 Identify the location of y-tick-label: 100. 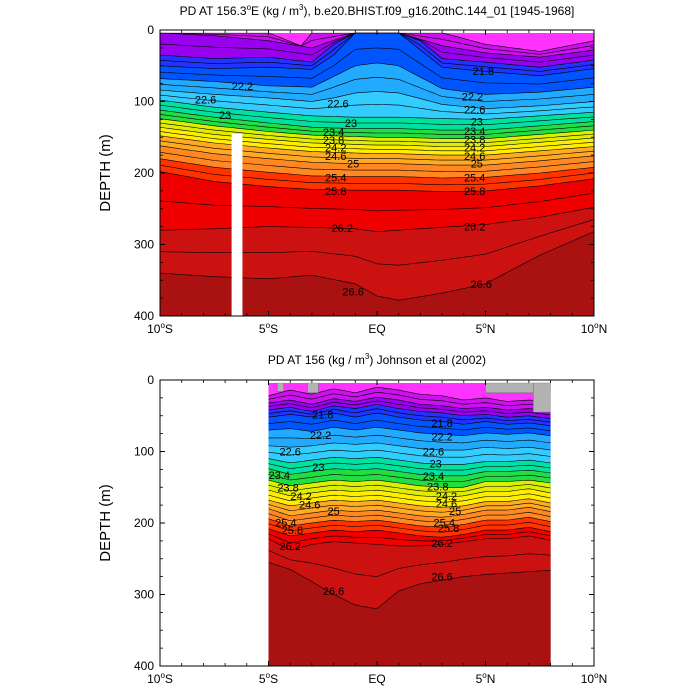
(144, 102).